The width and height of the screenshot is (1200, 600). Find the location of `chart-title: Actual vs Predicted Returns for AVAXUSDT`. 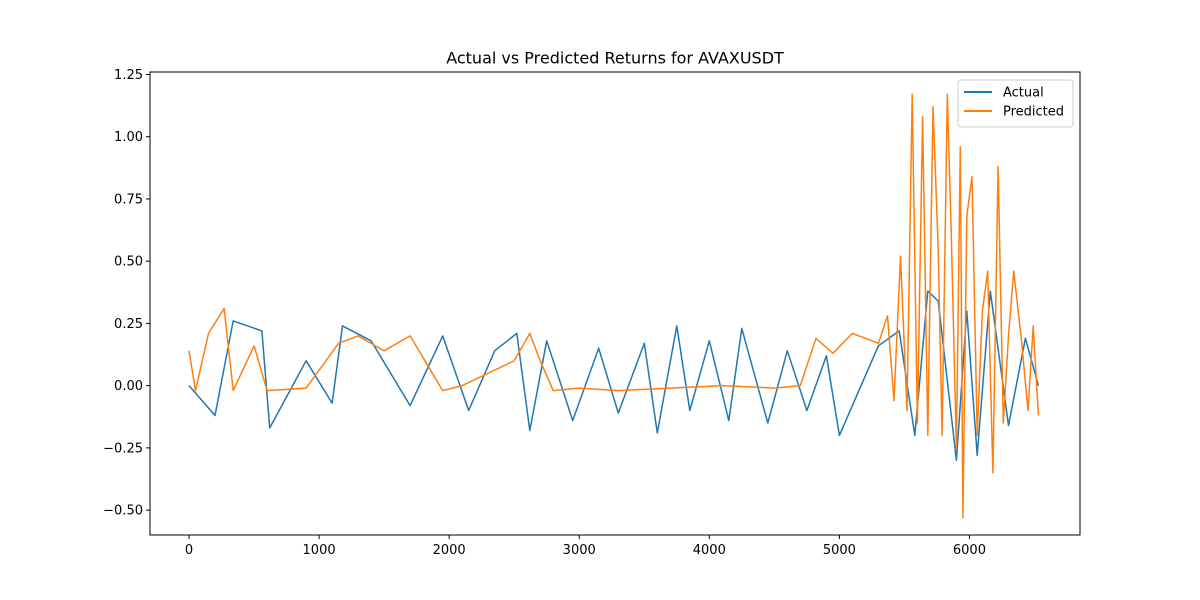

chart-title: Actual vs Predicted Returns for AVAXUSDT is located at coordinates (615, 58).